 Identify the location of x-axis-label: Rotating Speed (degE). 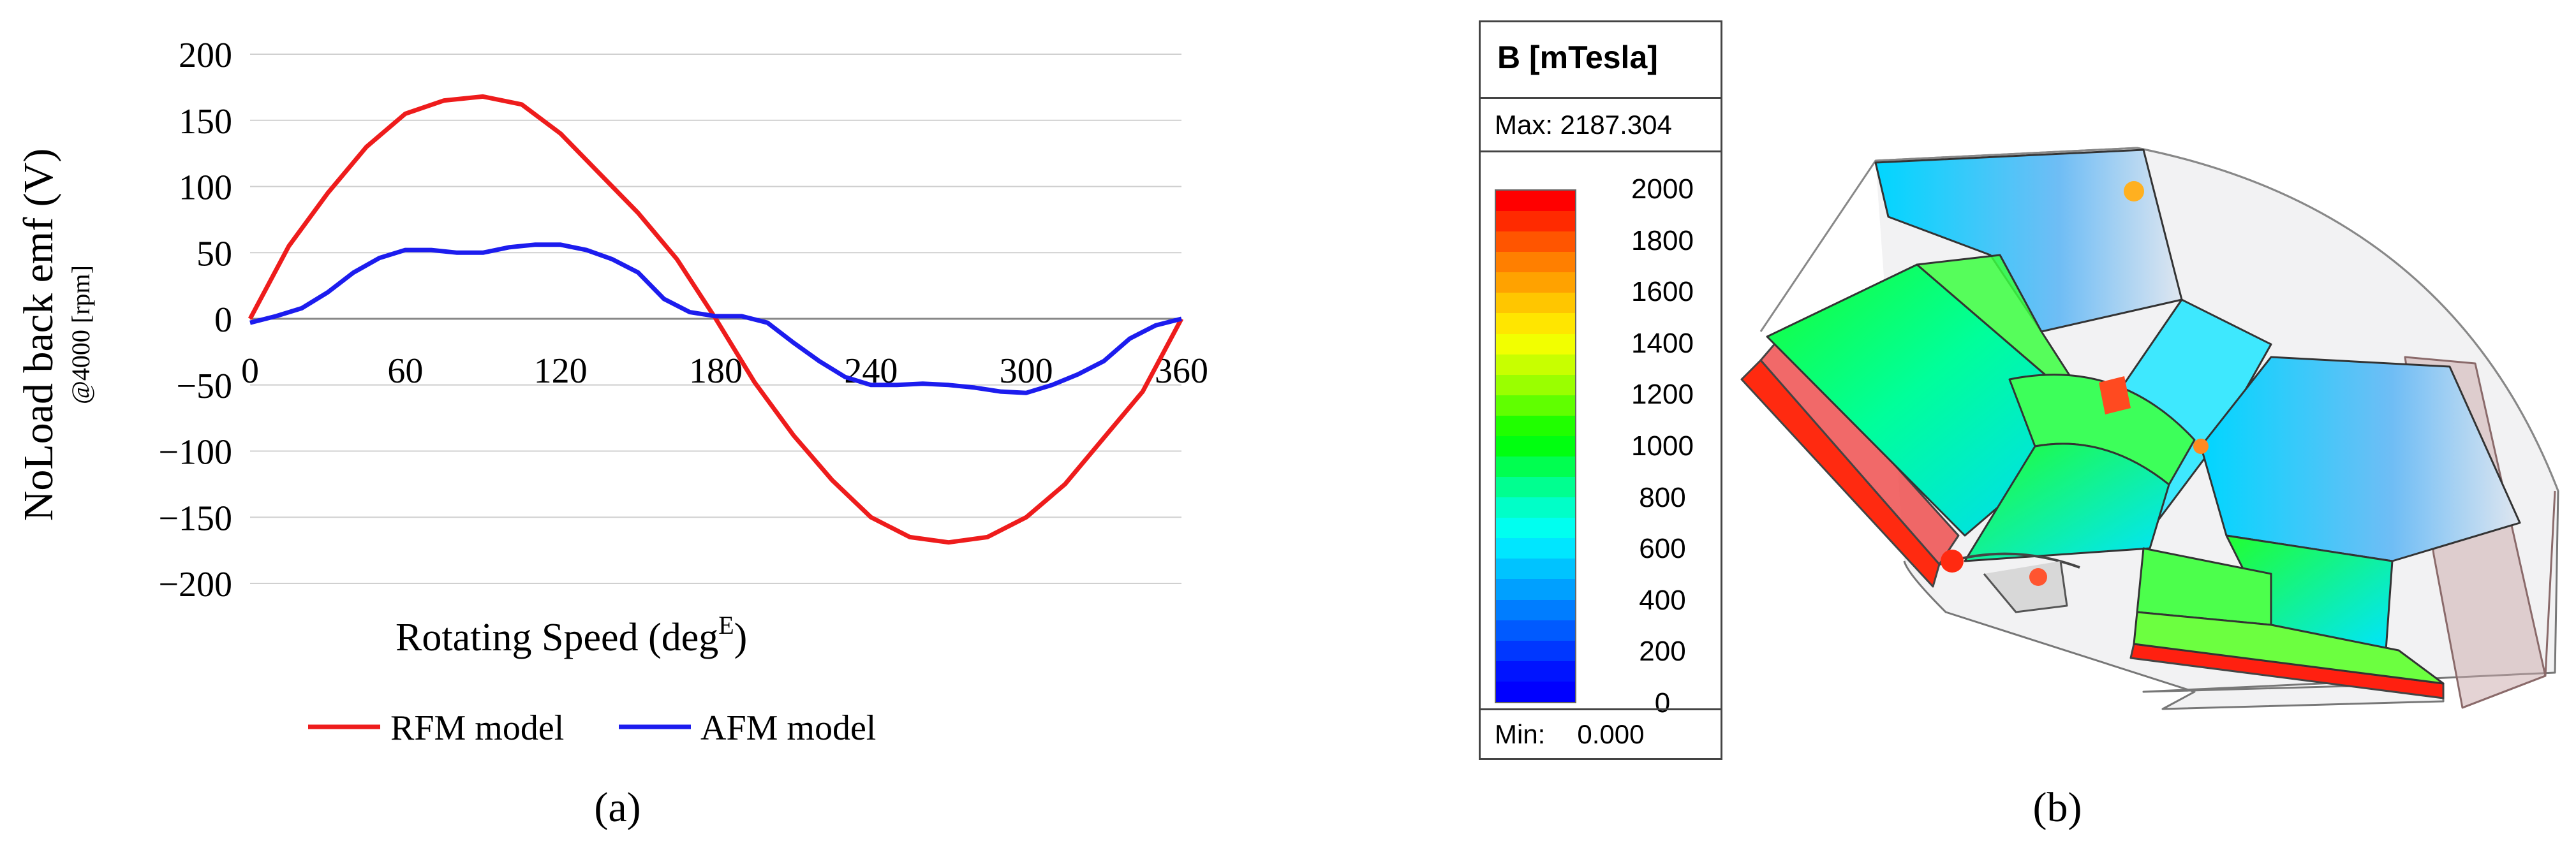
(571, 635).